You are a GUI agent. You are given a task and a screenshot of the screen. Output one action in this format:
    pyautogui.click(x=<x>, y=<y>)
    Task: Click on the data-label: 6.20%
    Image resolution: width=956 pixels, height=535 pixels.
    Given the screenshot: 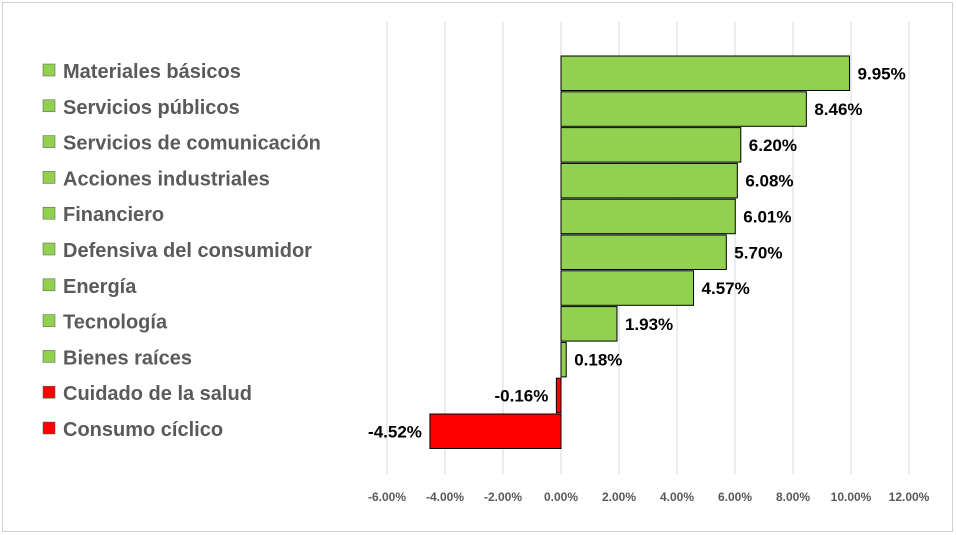 What is the action you would take?
    pyautogui.click(x=773, y=145)
    